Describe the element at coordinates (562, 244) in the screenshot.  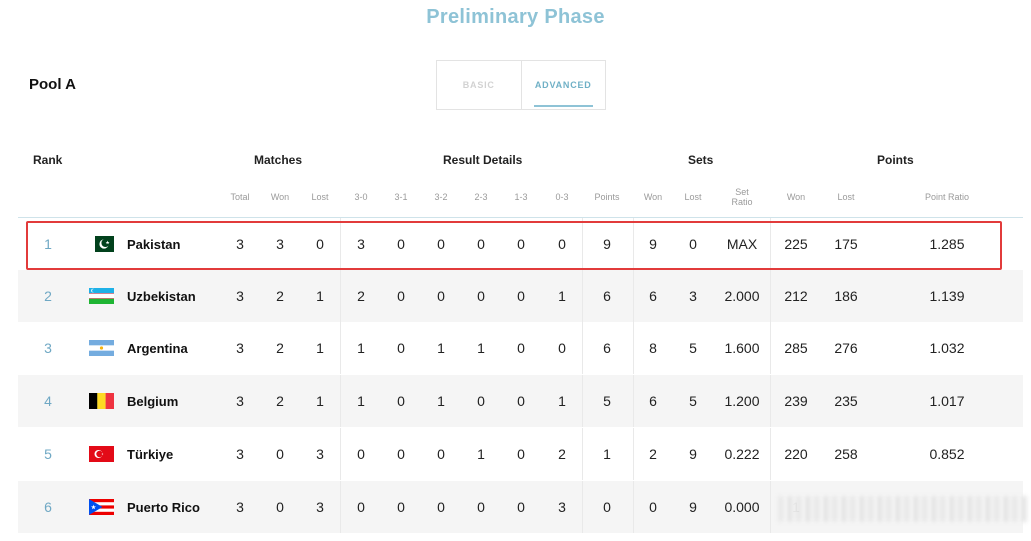
I see `result-0-3-cell: 0` at that location.